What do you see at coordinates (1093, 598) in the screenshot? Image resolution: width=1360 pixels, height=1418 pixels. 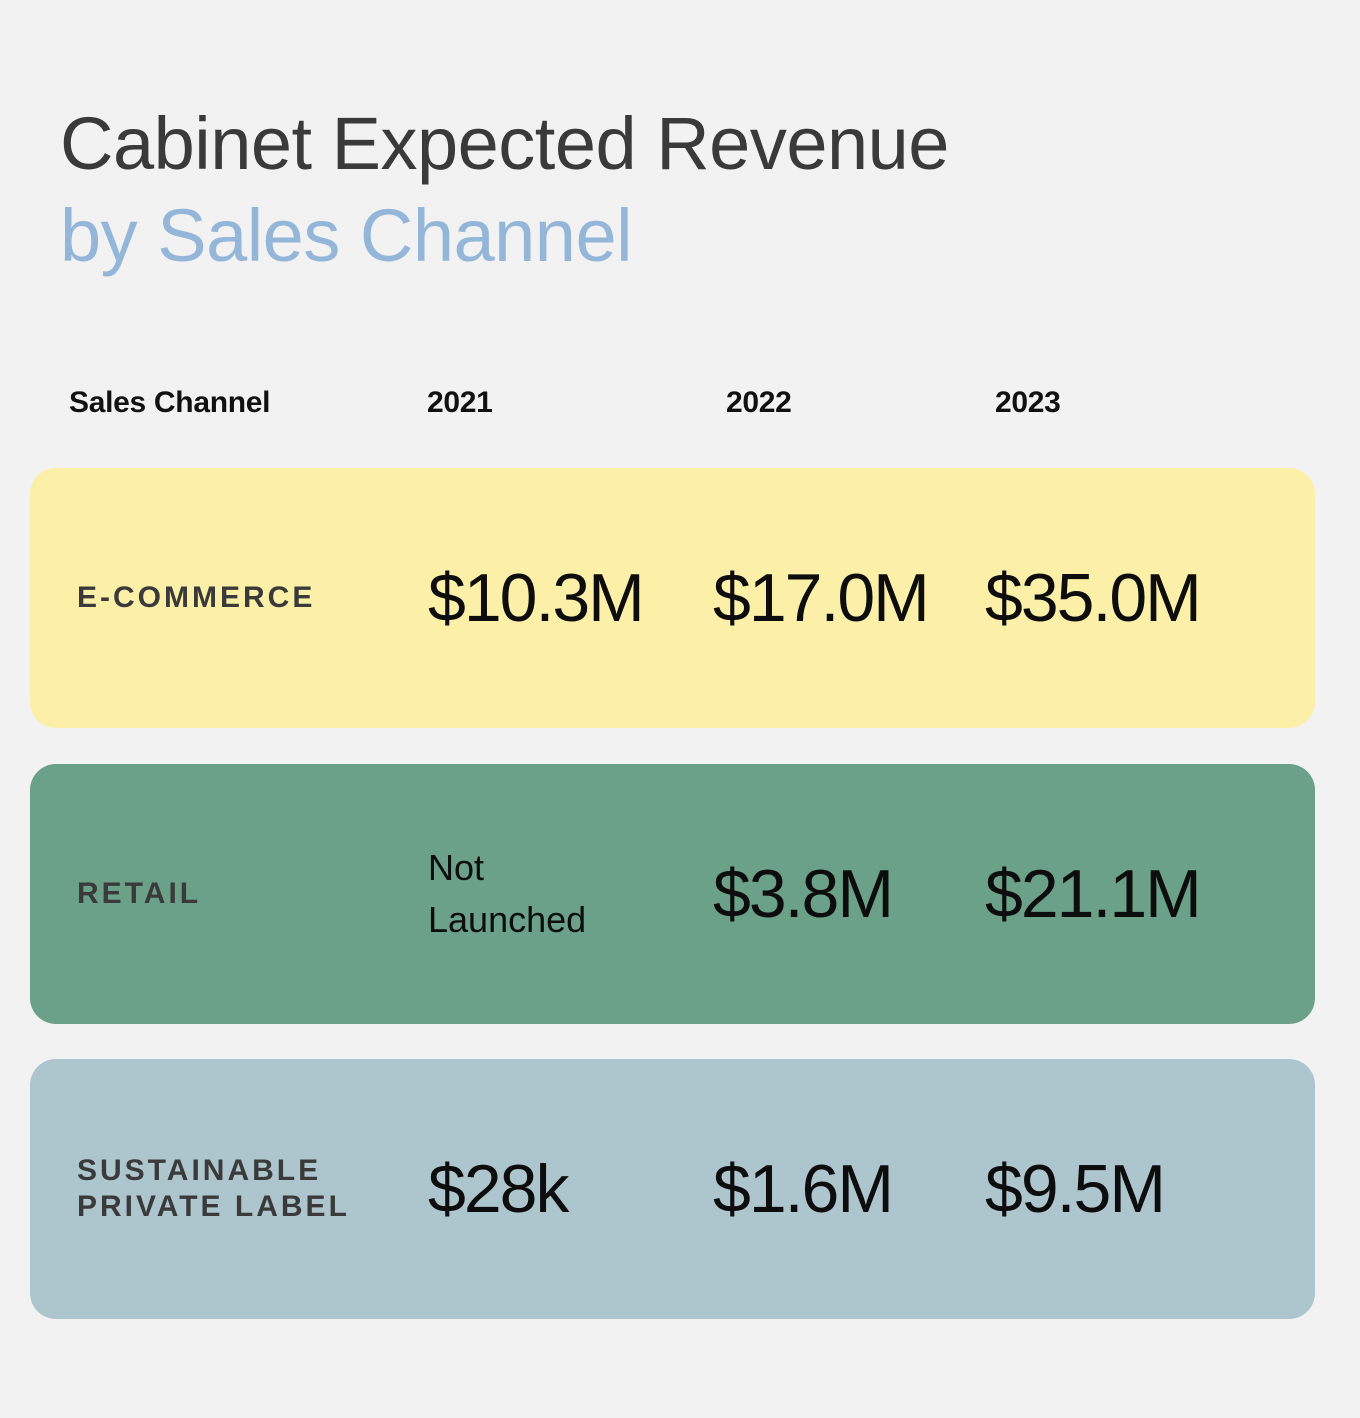 I see `value-cell-2023: $35.0M` at bounding box center [1093, 598].